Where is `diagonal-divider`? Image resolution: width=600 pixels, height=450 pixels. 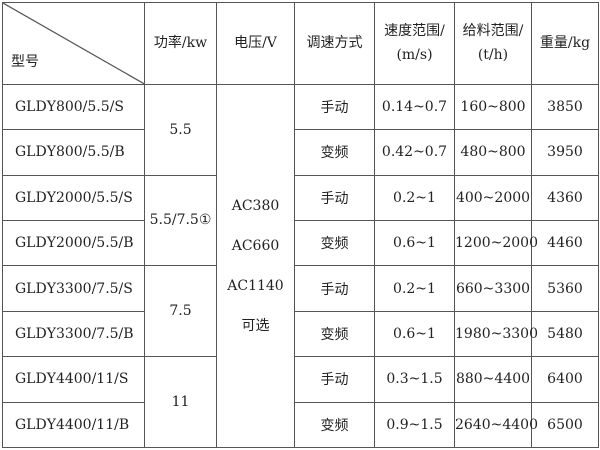 diagonal-divider is located at coordinates (73, 43).